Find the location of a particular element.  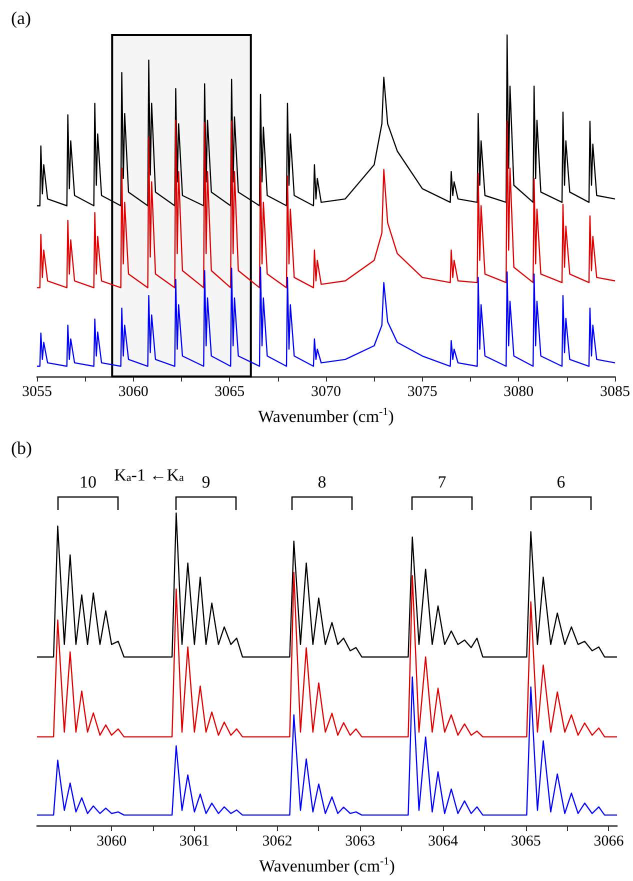

text: 8 is located at coordinates (322, 482).